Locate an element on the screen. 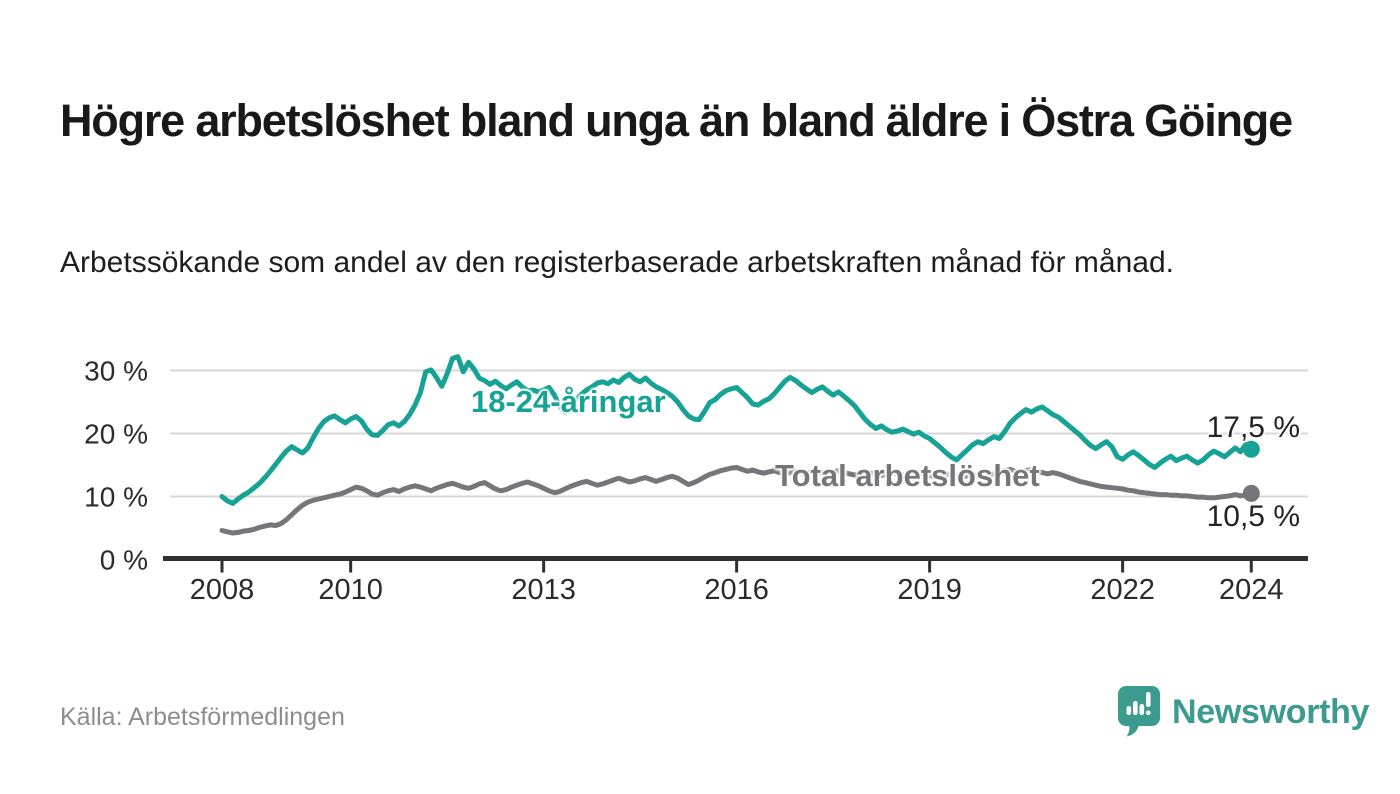 The image size is (1400, 794). newsworthy-speech-bubble-bar-chart-icon is located at coordinates (1139, 711).